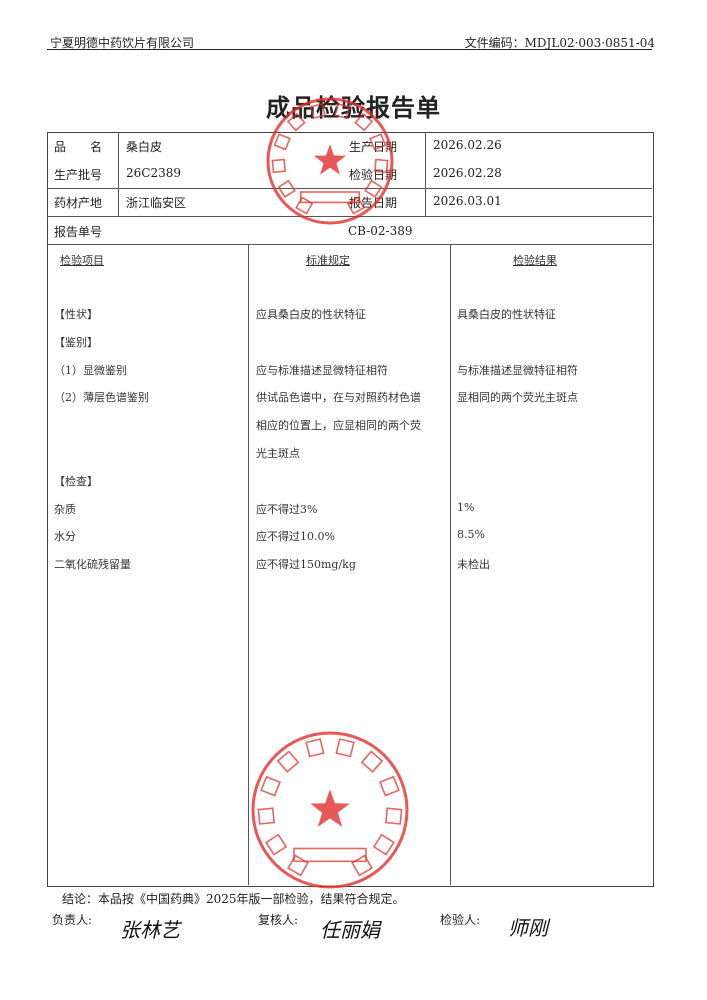  What do you see at coordinates (467, 201) in the screenshot?
I see `report-date: 2026.03.01` at bounding box center [467, 201].